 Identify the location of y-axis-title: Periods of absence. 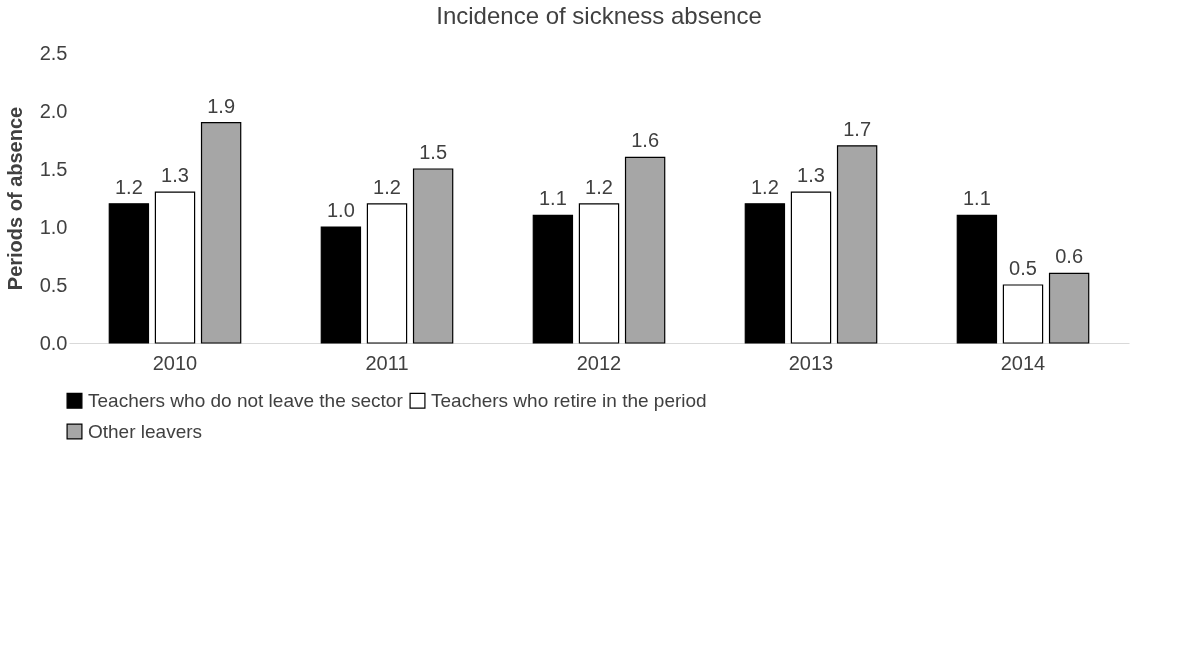
(14, 198).